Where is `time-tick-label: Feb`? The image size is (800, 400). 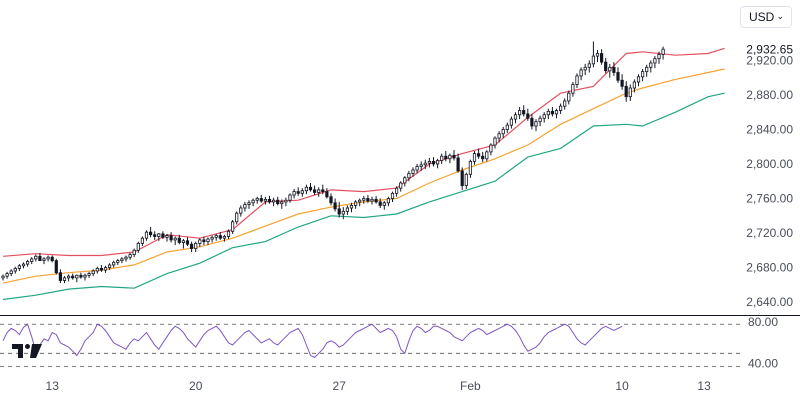 time-tick-label: Feb is located at coordinates (470, 386).